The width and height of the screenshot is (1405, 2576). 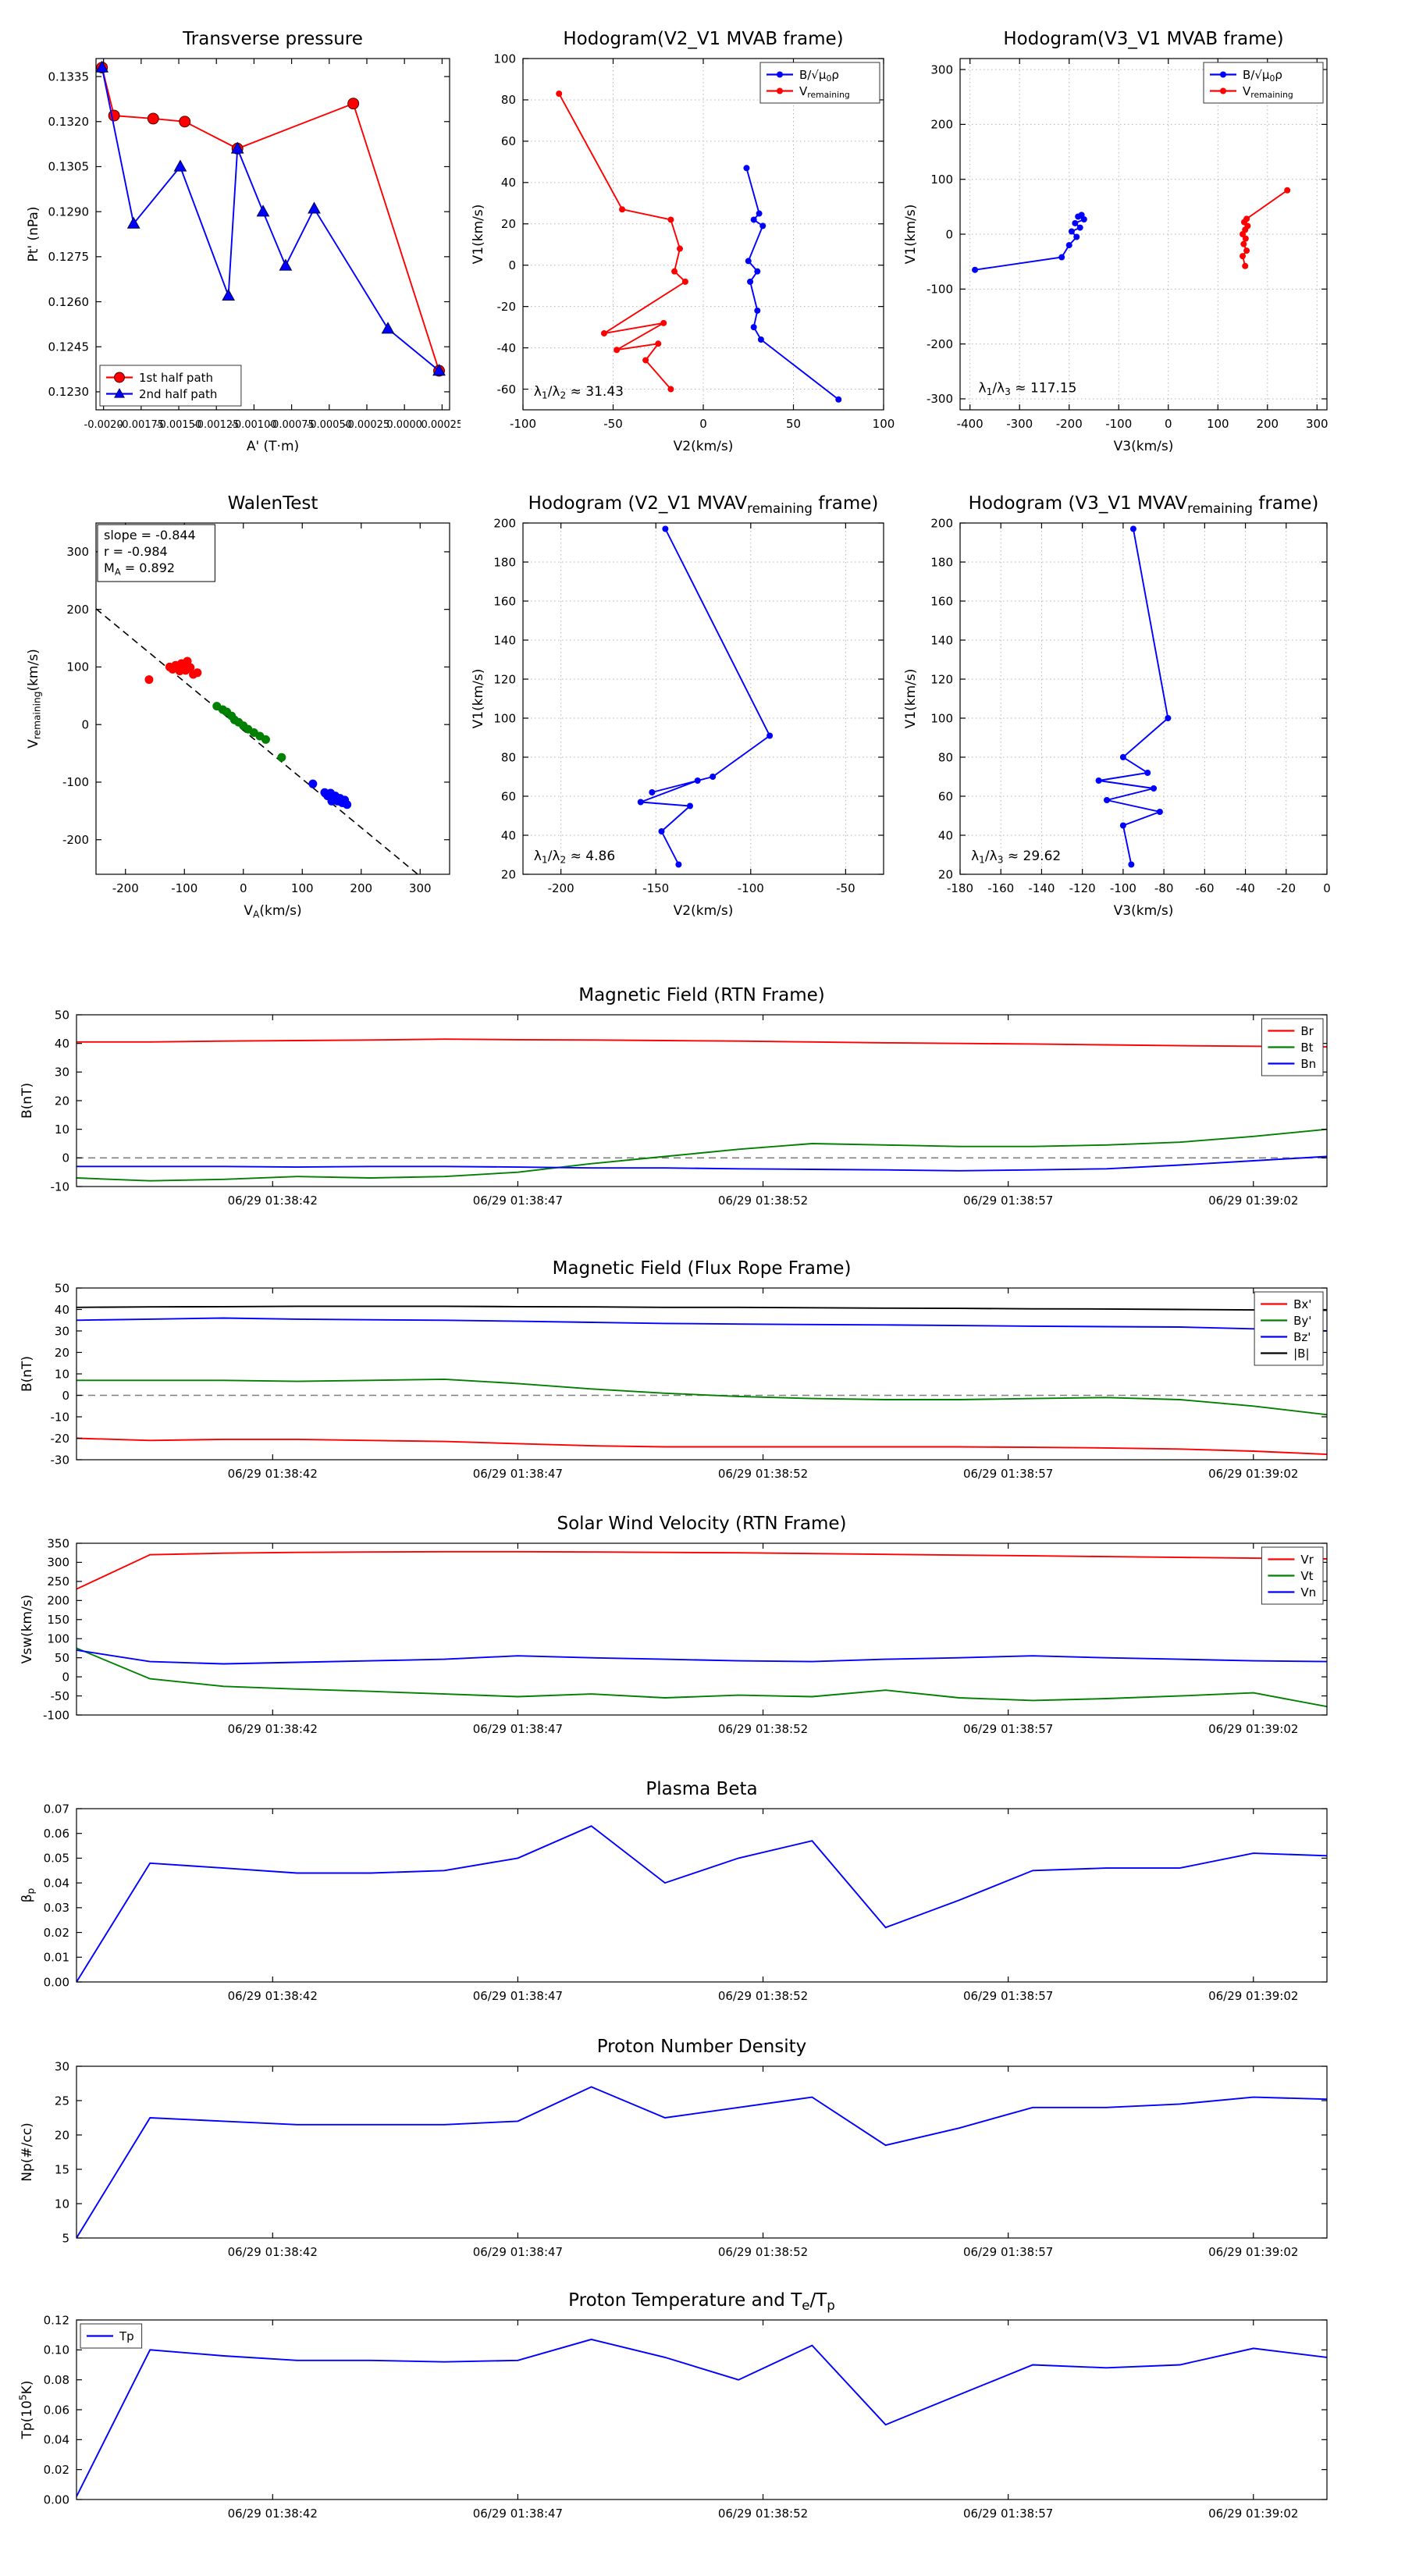 I want to click on y-tick-label: 250, so click(x=58, y=1581).